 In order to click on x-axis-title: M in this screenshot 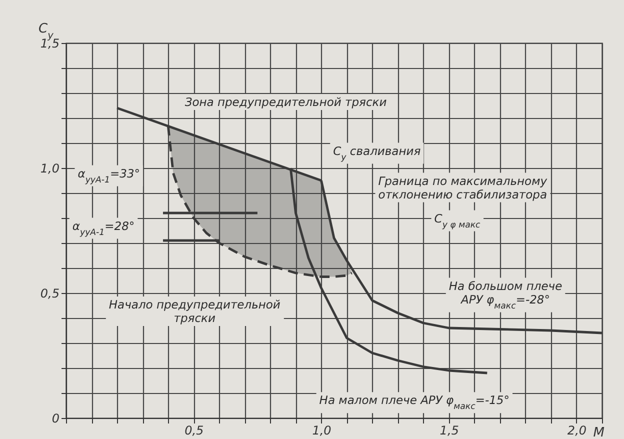, I will do `click(598, 432)`.